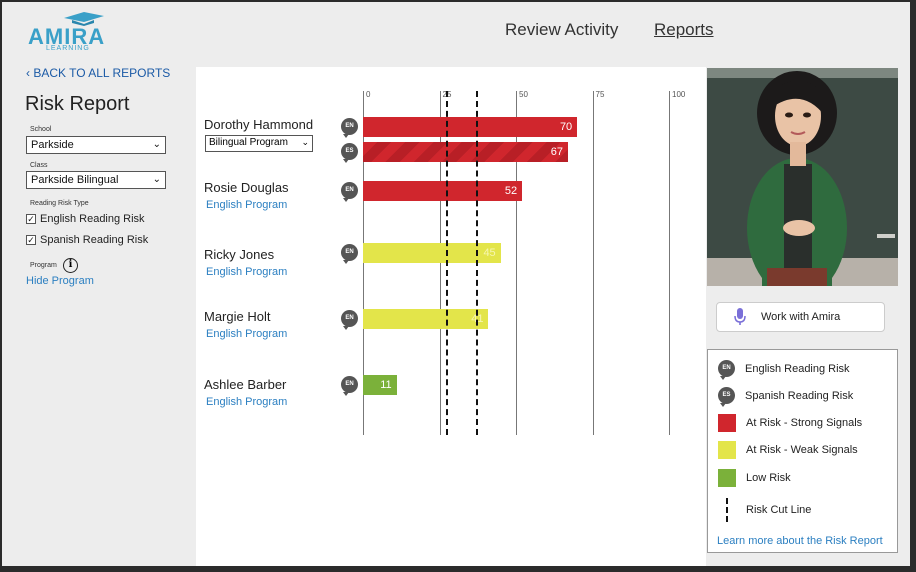  Describe the element at coordinates (727, 450) in the screenshot. I see `weak-signals-swatch` at that location.